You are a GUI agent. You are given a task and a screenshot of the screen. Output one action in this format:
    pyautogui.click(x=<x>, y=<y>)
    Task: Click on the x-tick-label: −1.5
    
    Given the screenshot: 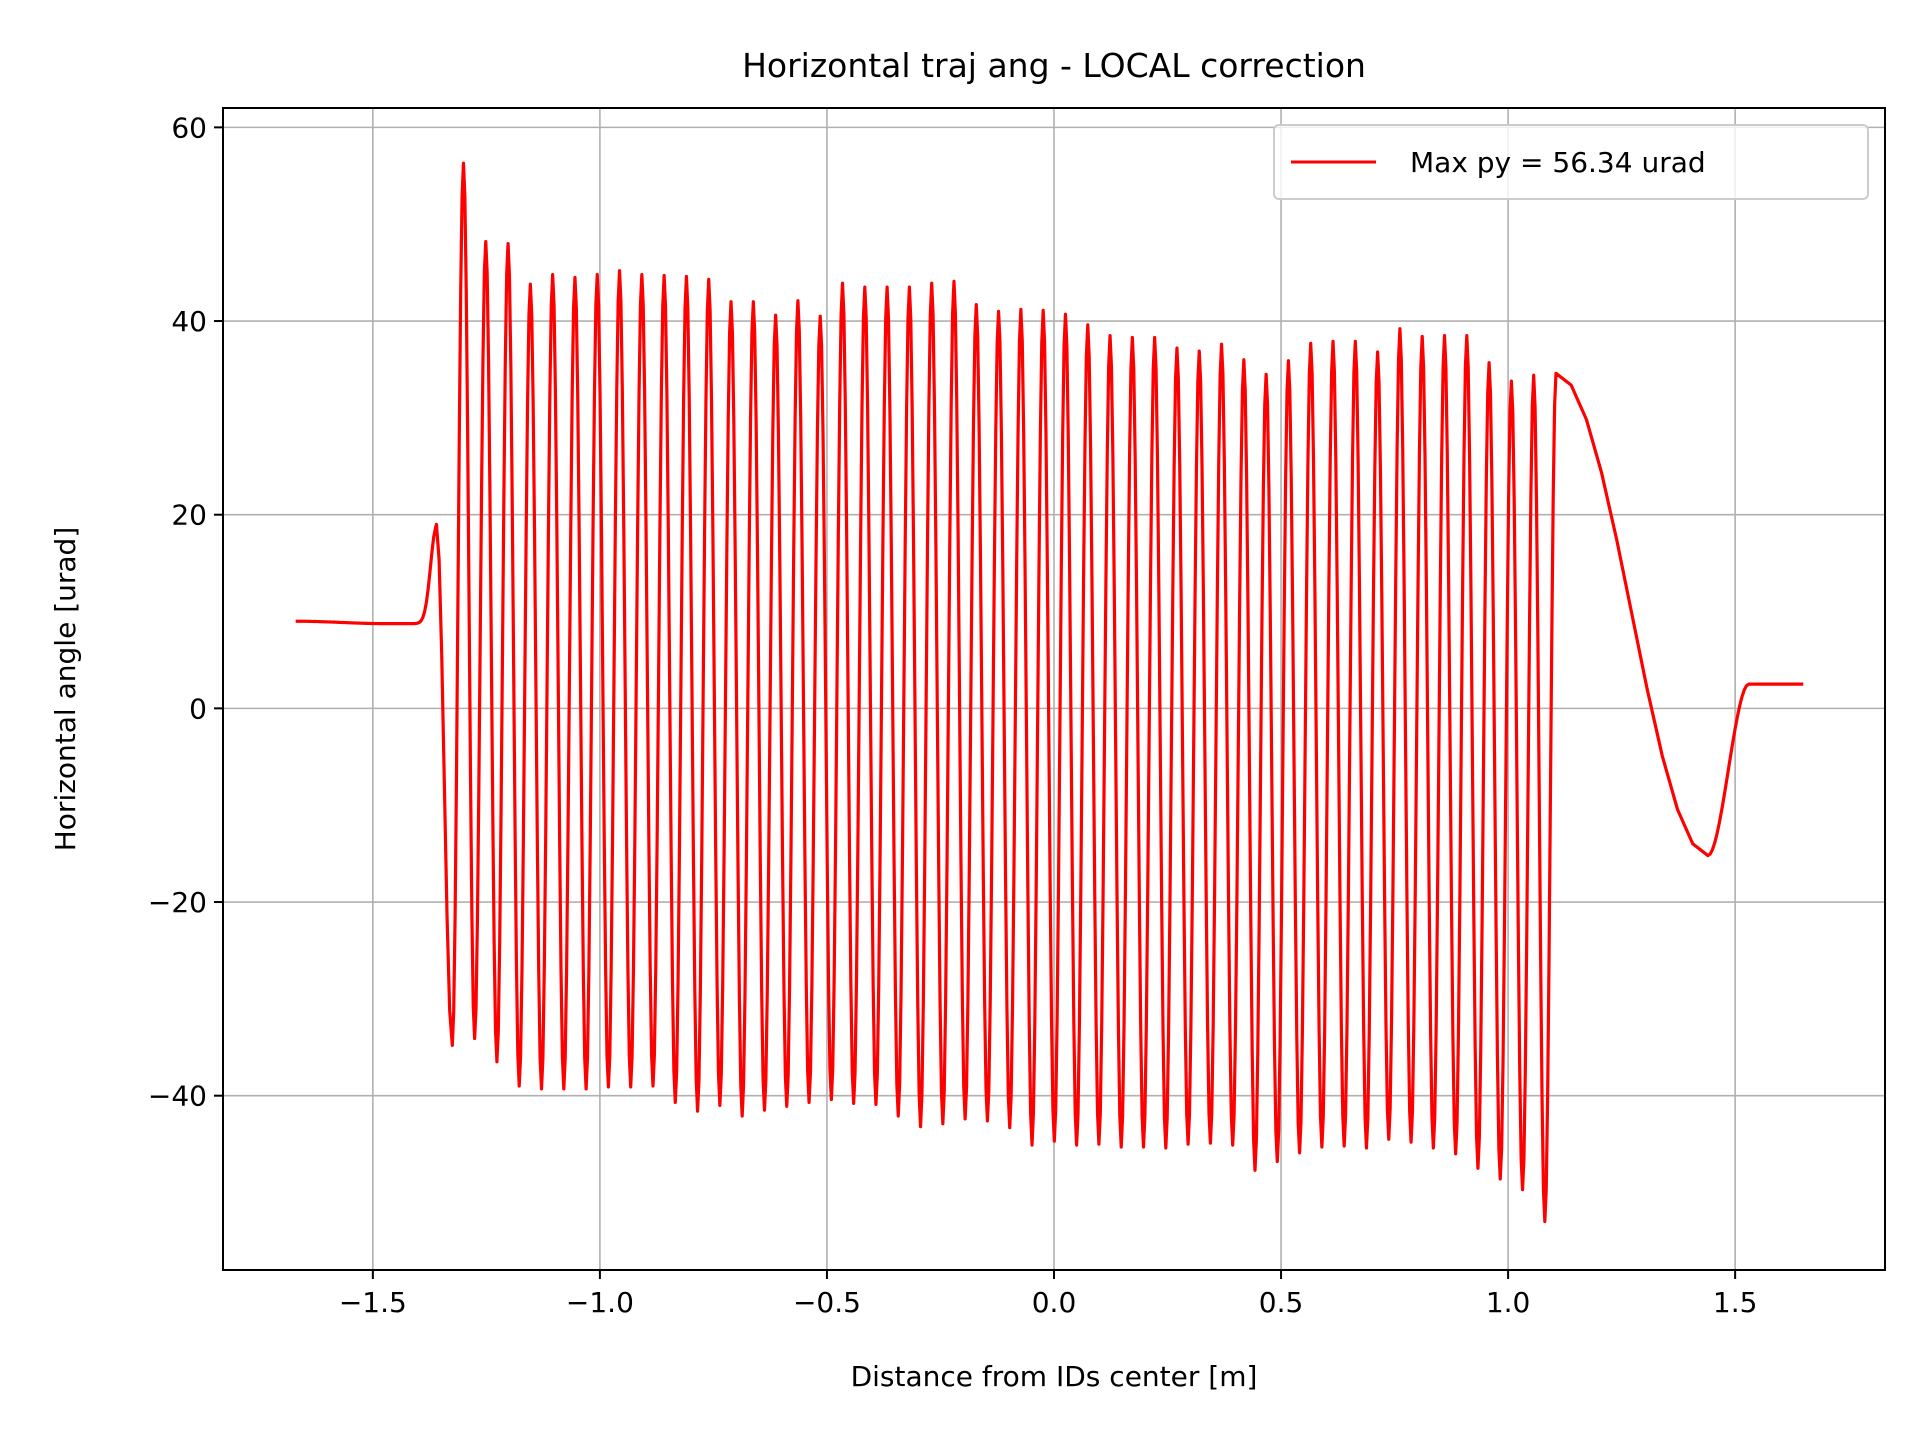 What is the action you would take?
    pyautogui.click(x=373, y=1302)
    